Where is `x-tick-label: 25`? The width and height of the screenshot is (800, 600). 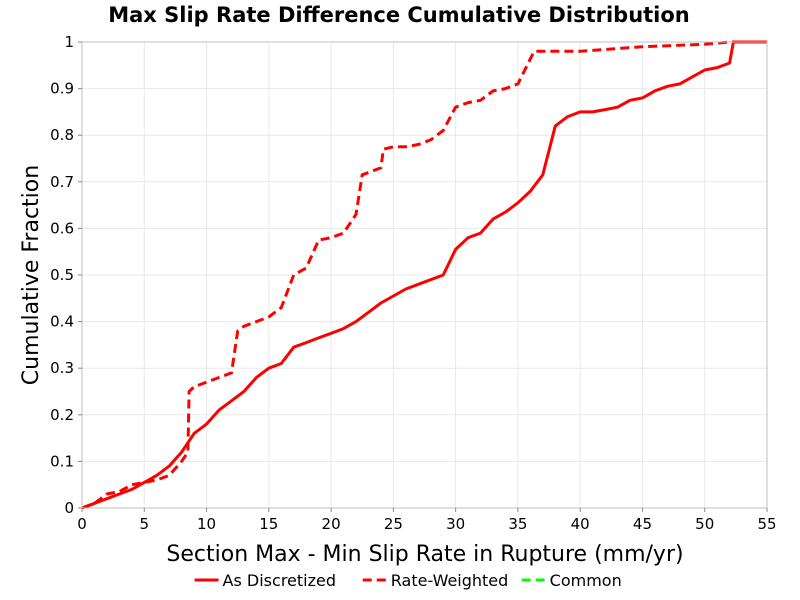
x-tick-label: 25 is located at coordinates (393, 524).